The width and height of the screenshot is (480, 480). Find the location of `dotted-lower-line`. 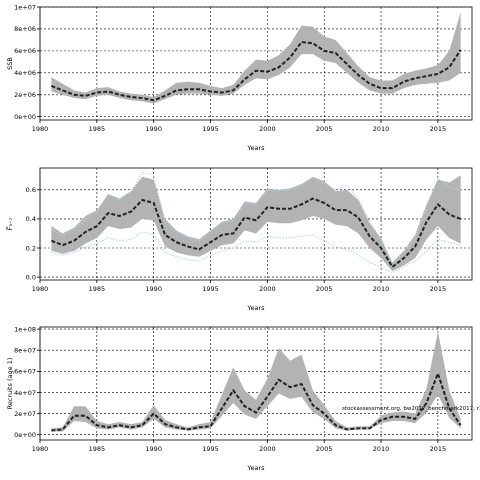

dotted-lower-line is located at coordinates (256, 252).